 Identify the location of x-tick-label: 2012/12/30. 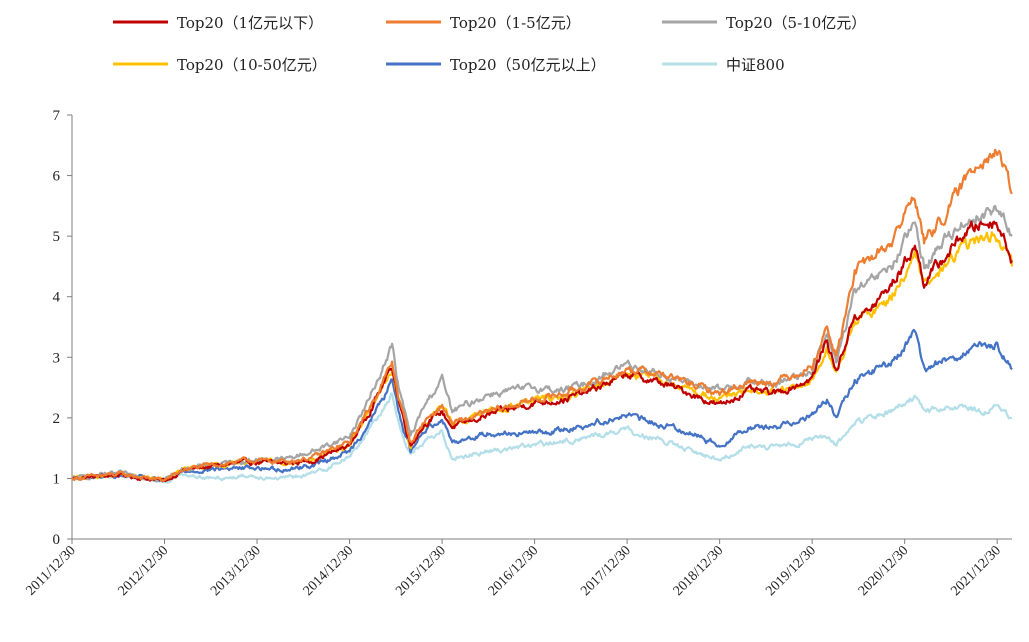
(144, 571).